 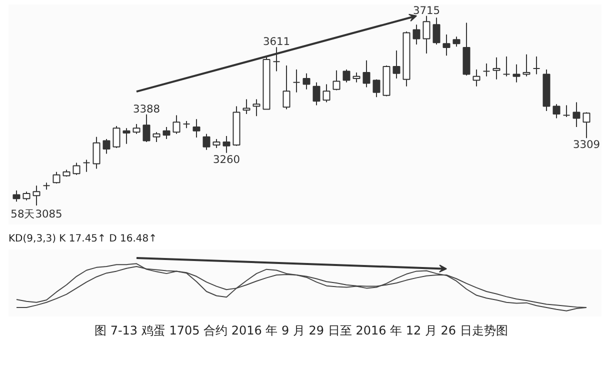 What do you see at coordinates (146, 109) in the screenshot?
I see `annotation: 3388` at bounding box center [146, 109].